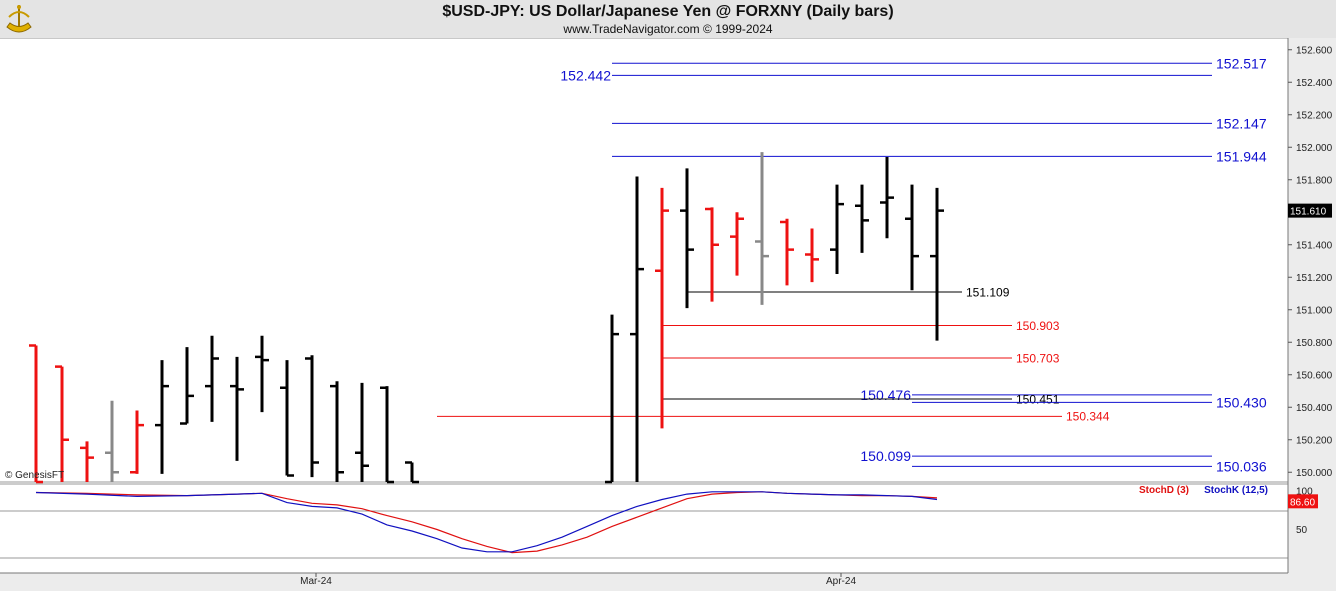 This screenshot has width=1336, height=591. What do you see at coordinates (316, 581) in the screenshot?
I see `date-tick-label: Mar-24` at bounding box center [316, 581].